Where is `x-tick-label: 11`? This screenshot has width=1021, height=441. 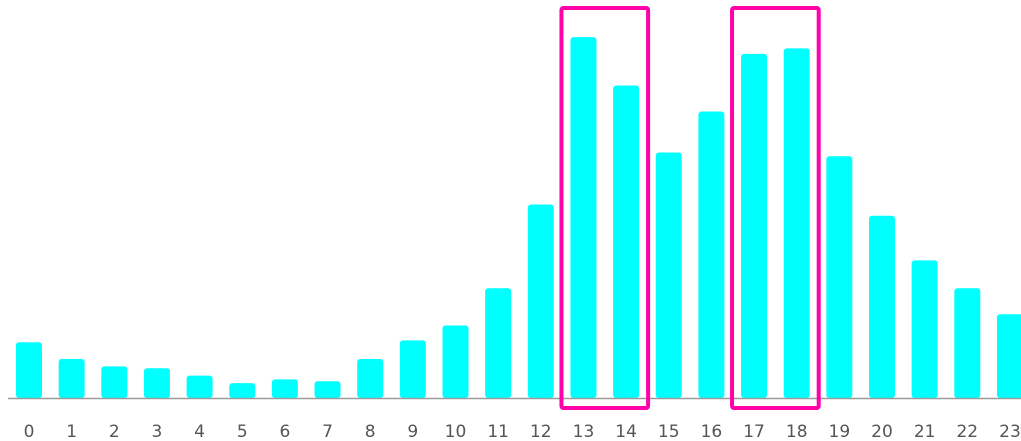
x-tick-label: 11 is located at coordinates (498, 431).